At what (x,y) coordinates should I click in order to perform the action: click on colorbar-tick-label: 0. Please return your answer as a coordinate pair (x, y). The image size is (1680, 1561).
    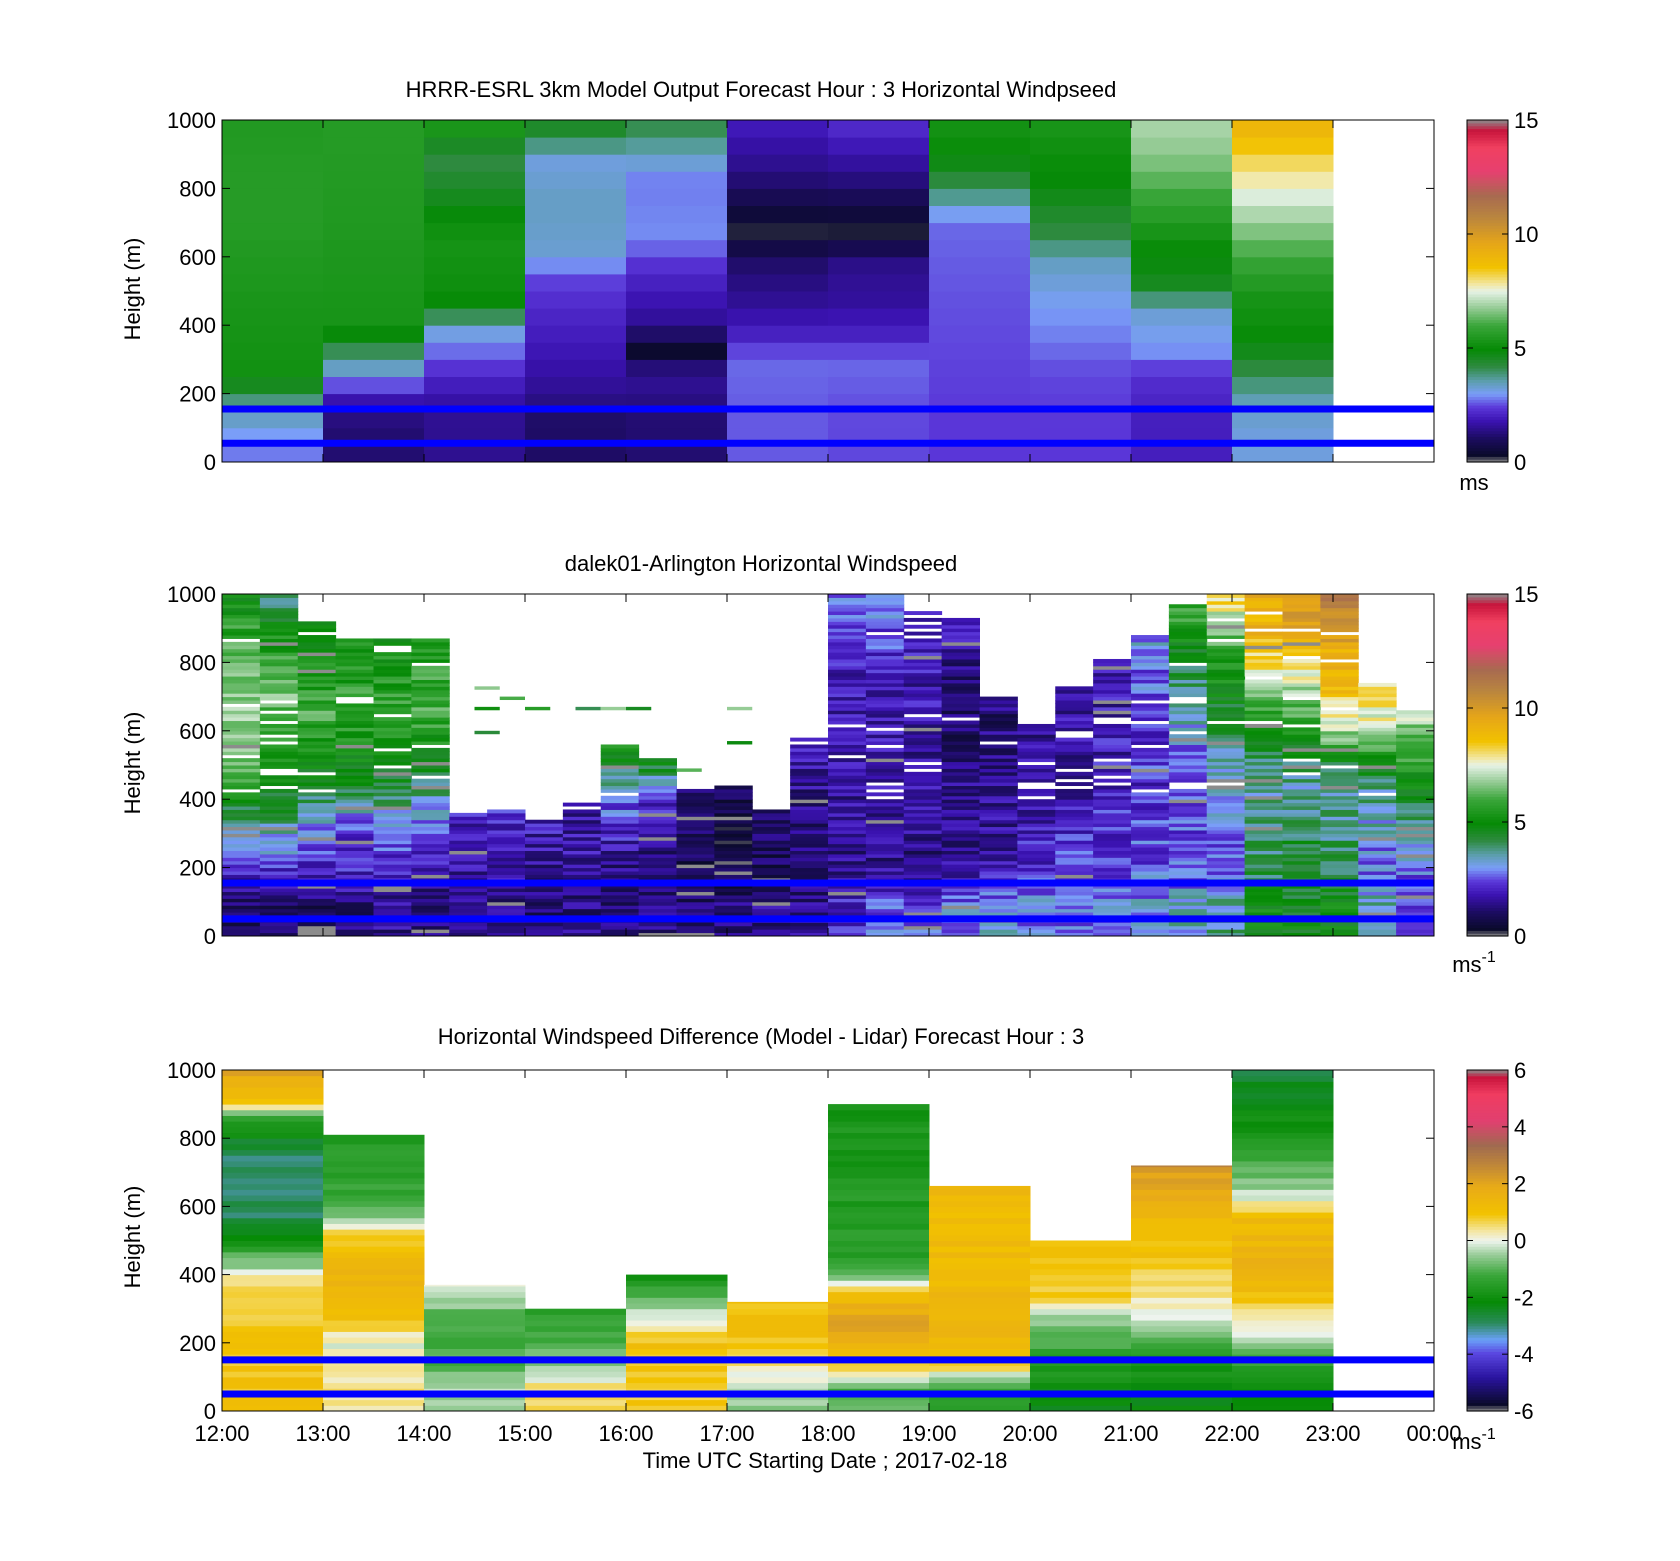
    Looking at the image, I should click on (1520, 936).